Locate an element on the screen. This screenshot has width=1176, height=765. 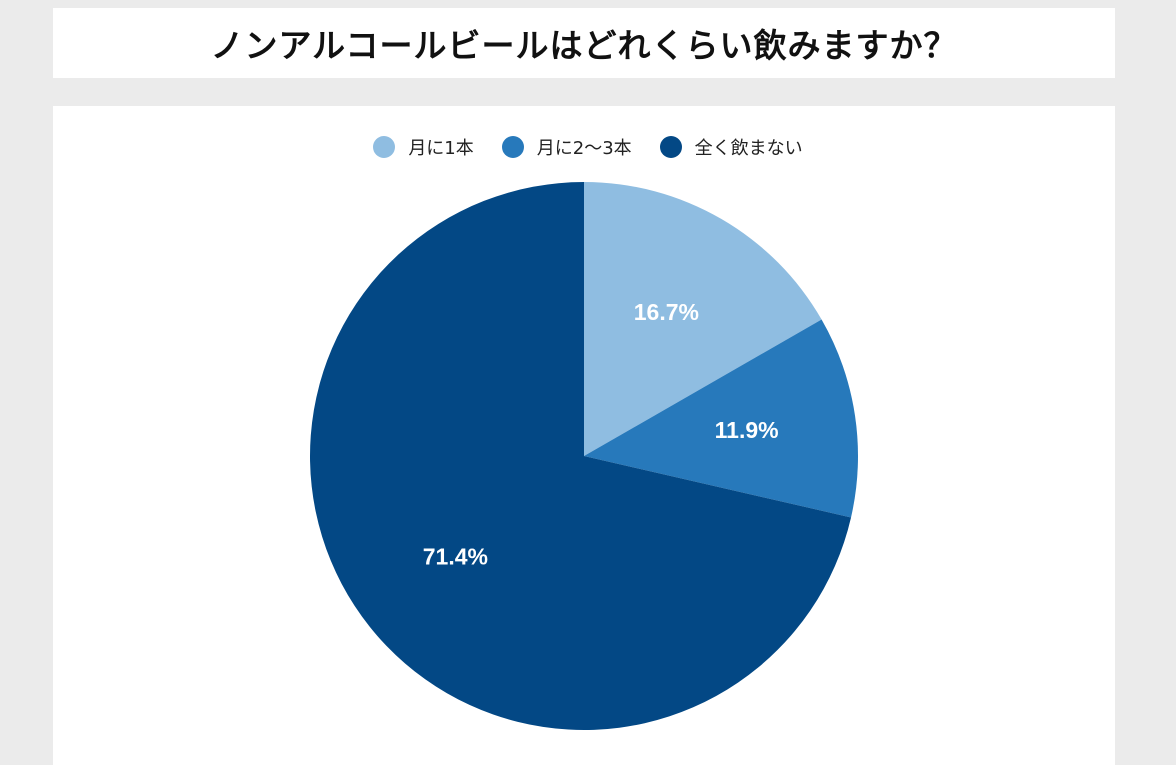
legend-item-never: 全く飲まない is located at coordinates (731, 147).